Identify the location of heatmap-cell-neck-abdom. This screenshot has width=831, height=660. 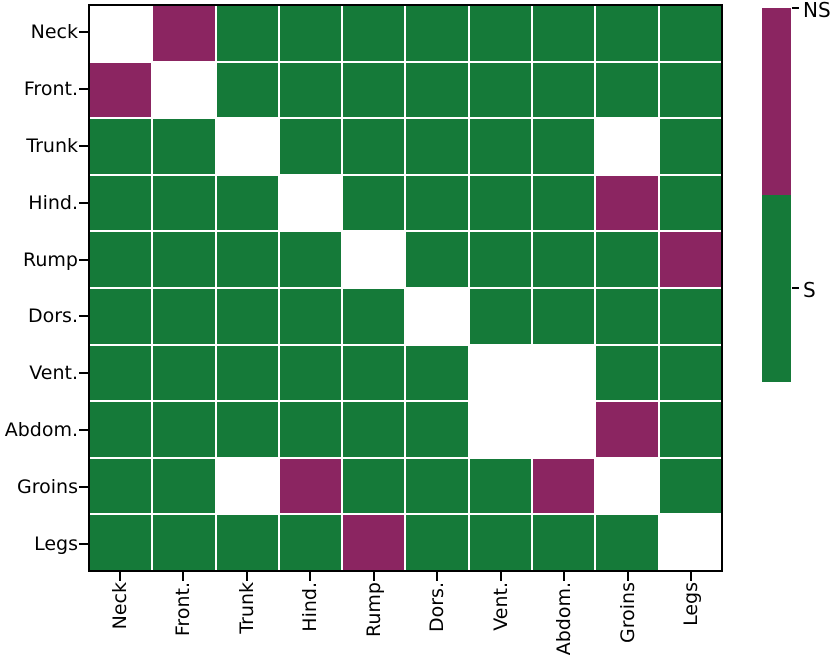
(564, 33).